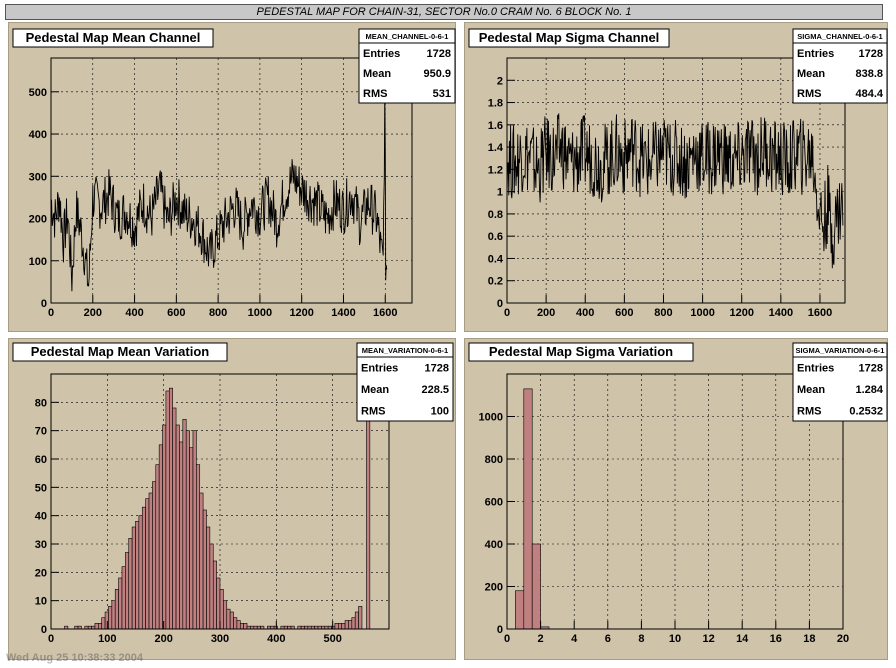  Describe the element at coordinates (608, 639) in the screenshot. I see `x-tick-label: 6` at that location.